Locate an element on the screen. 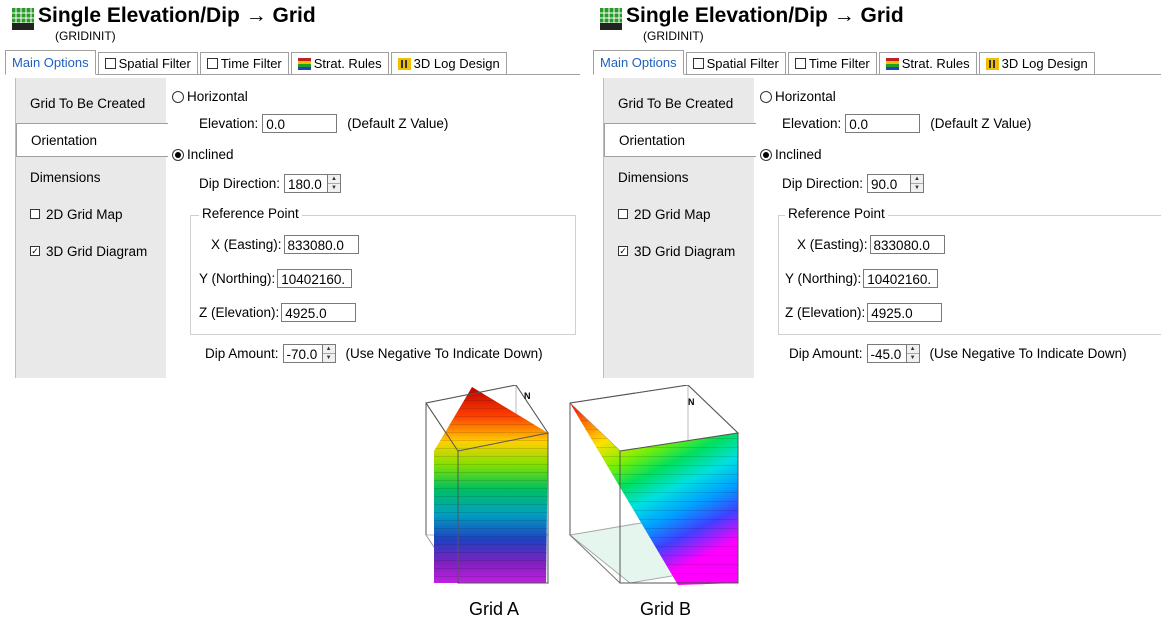 This screenshot has height=623, width=1161. dip-amount-input: -70.0 is located at coordinates (302, 353).